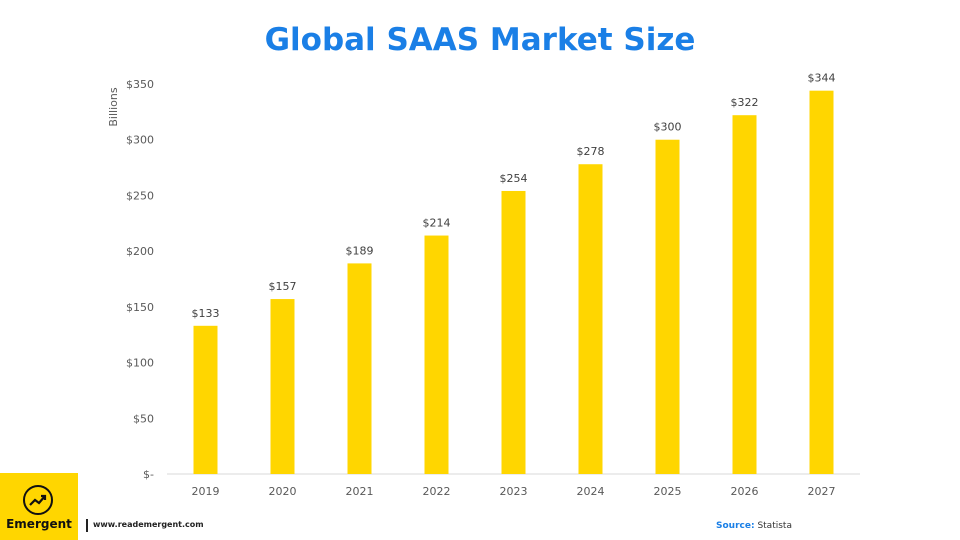 The image size is (960, 540). I want to click on logo-text: Emergent, so click(39, 524).